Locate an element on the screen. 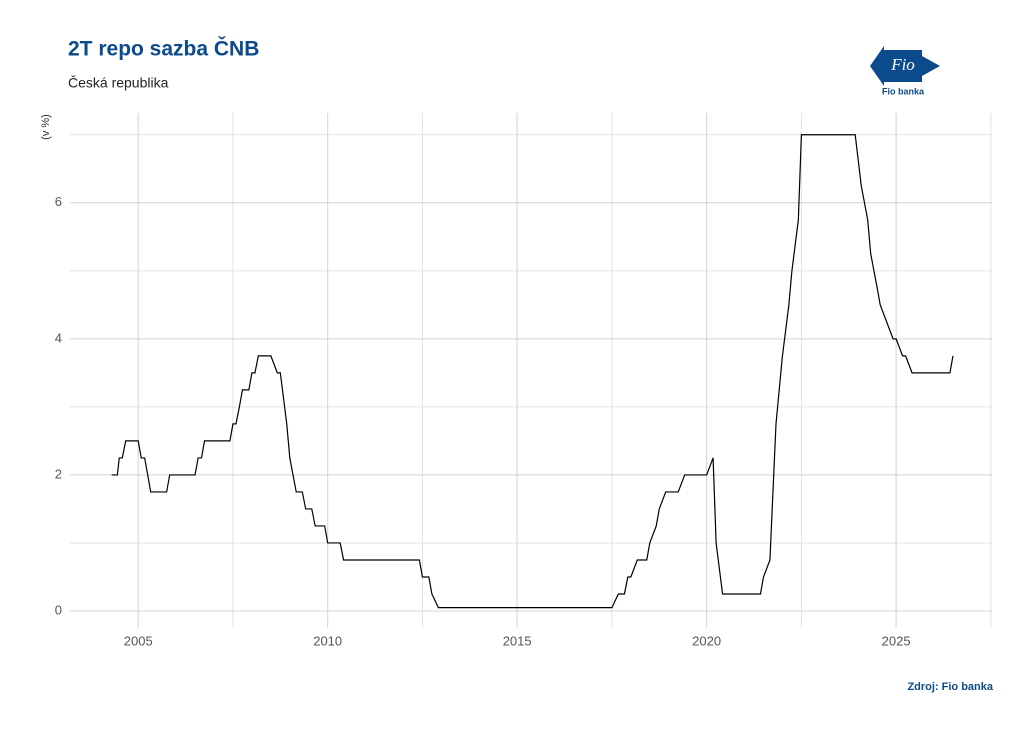 The height and width of the screenshot is (733, 1033). source: Zdroj: Fio banka is located at coordinates (950, 687).